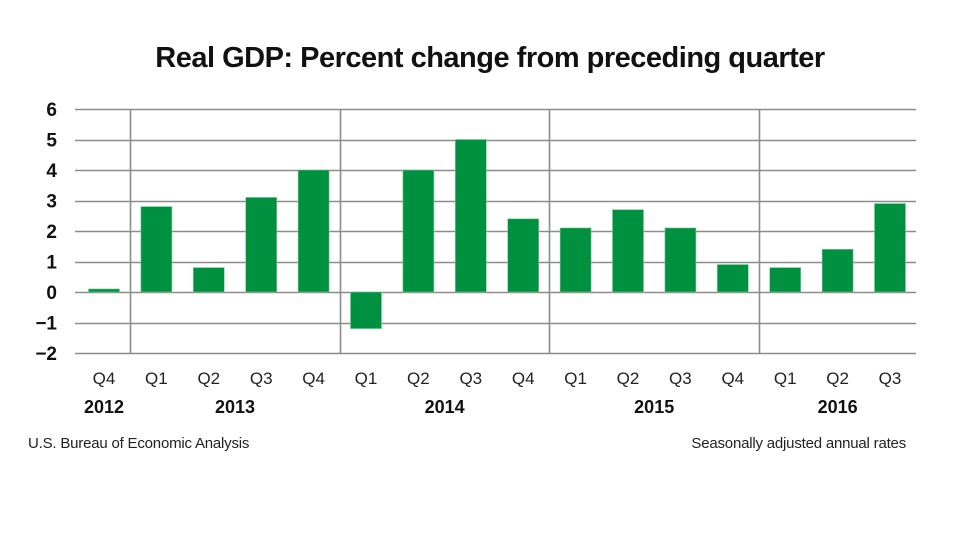 The image size is (980, 552). What do you see at coordinates (209, 280) in the screenshot?
I see `bar-q2-2013` at bounding box center [209, 280].